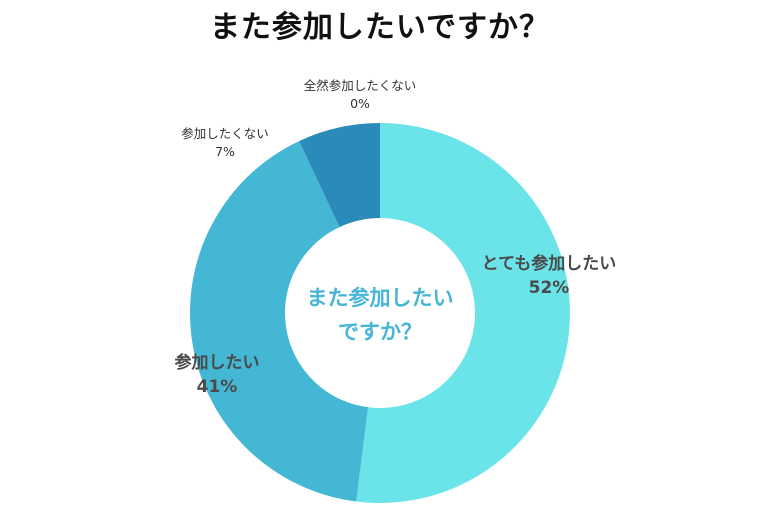  I want to click on center-label-line2: ですか？, so click(380, 332).